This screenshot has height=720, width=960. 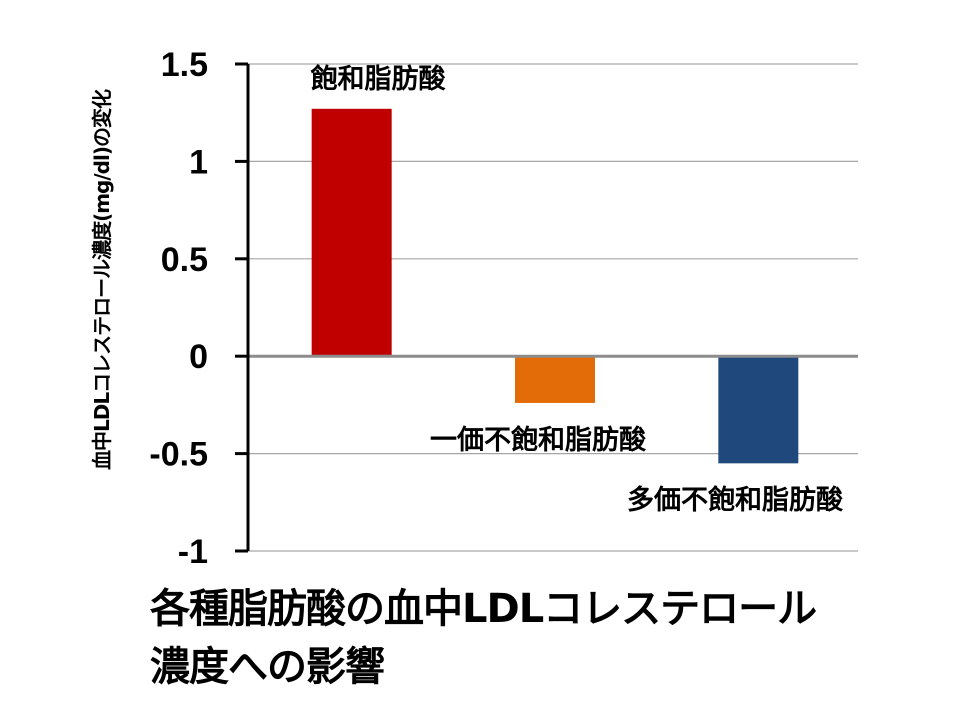 I want to click on bar-label-1: 飽和脂肪酸, so click(x=379, y=79).